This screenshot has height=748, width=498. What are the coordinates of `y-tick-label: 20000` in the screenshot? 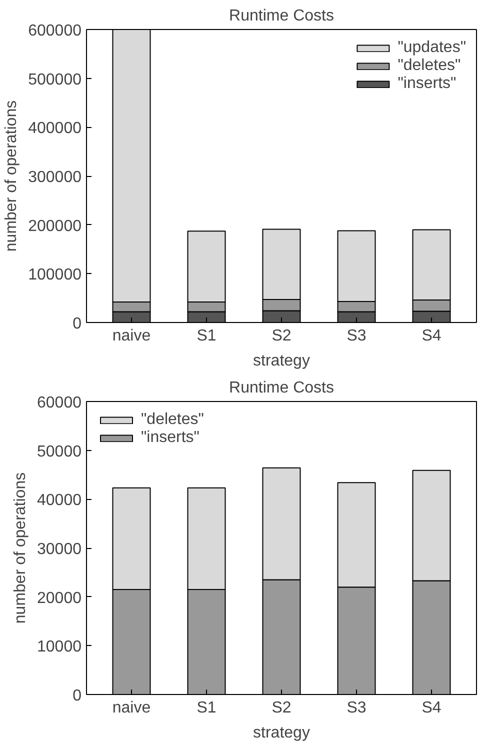 It's located at (59, 598).